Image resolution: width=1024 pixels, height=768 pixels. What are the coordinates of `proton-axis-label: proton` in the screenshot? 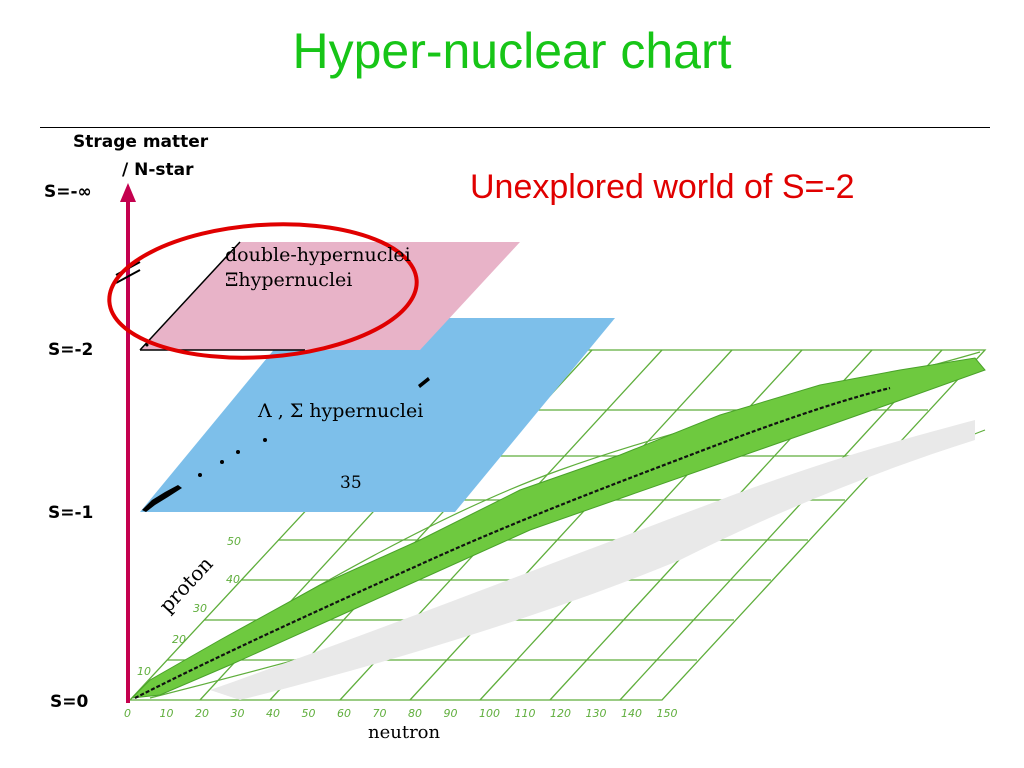 It's located at (186, 585).